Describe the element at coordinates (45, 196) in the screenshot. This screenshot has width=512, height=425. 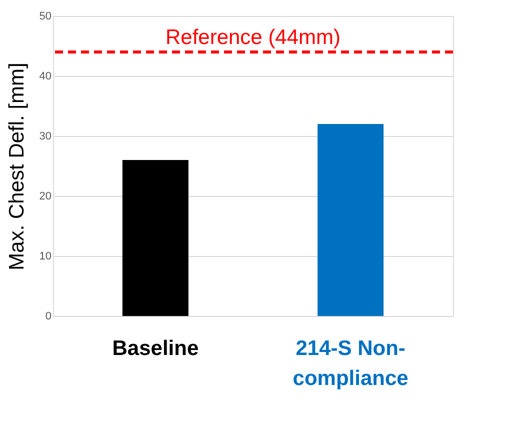
I see `y-tick-label: 20` at that location.